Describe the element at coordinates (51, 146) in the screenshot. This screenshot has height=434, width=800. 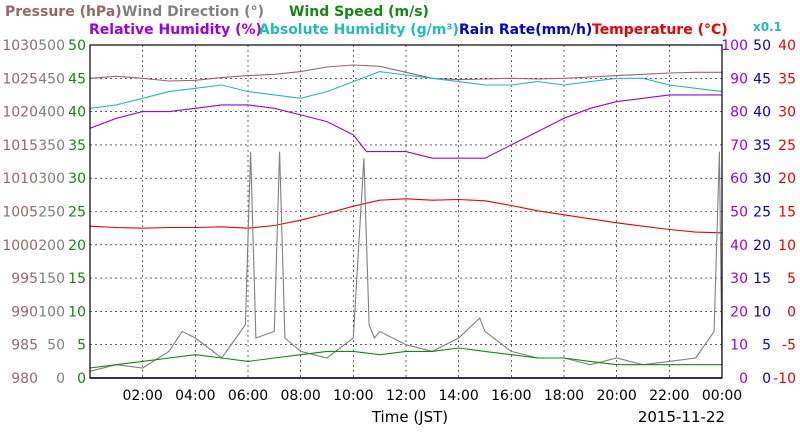
I see `y-tick-wind_dir: 350` at that location.